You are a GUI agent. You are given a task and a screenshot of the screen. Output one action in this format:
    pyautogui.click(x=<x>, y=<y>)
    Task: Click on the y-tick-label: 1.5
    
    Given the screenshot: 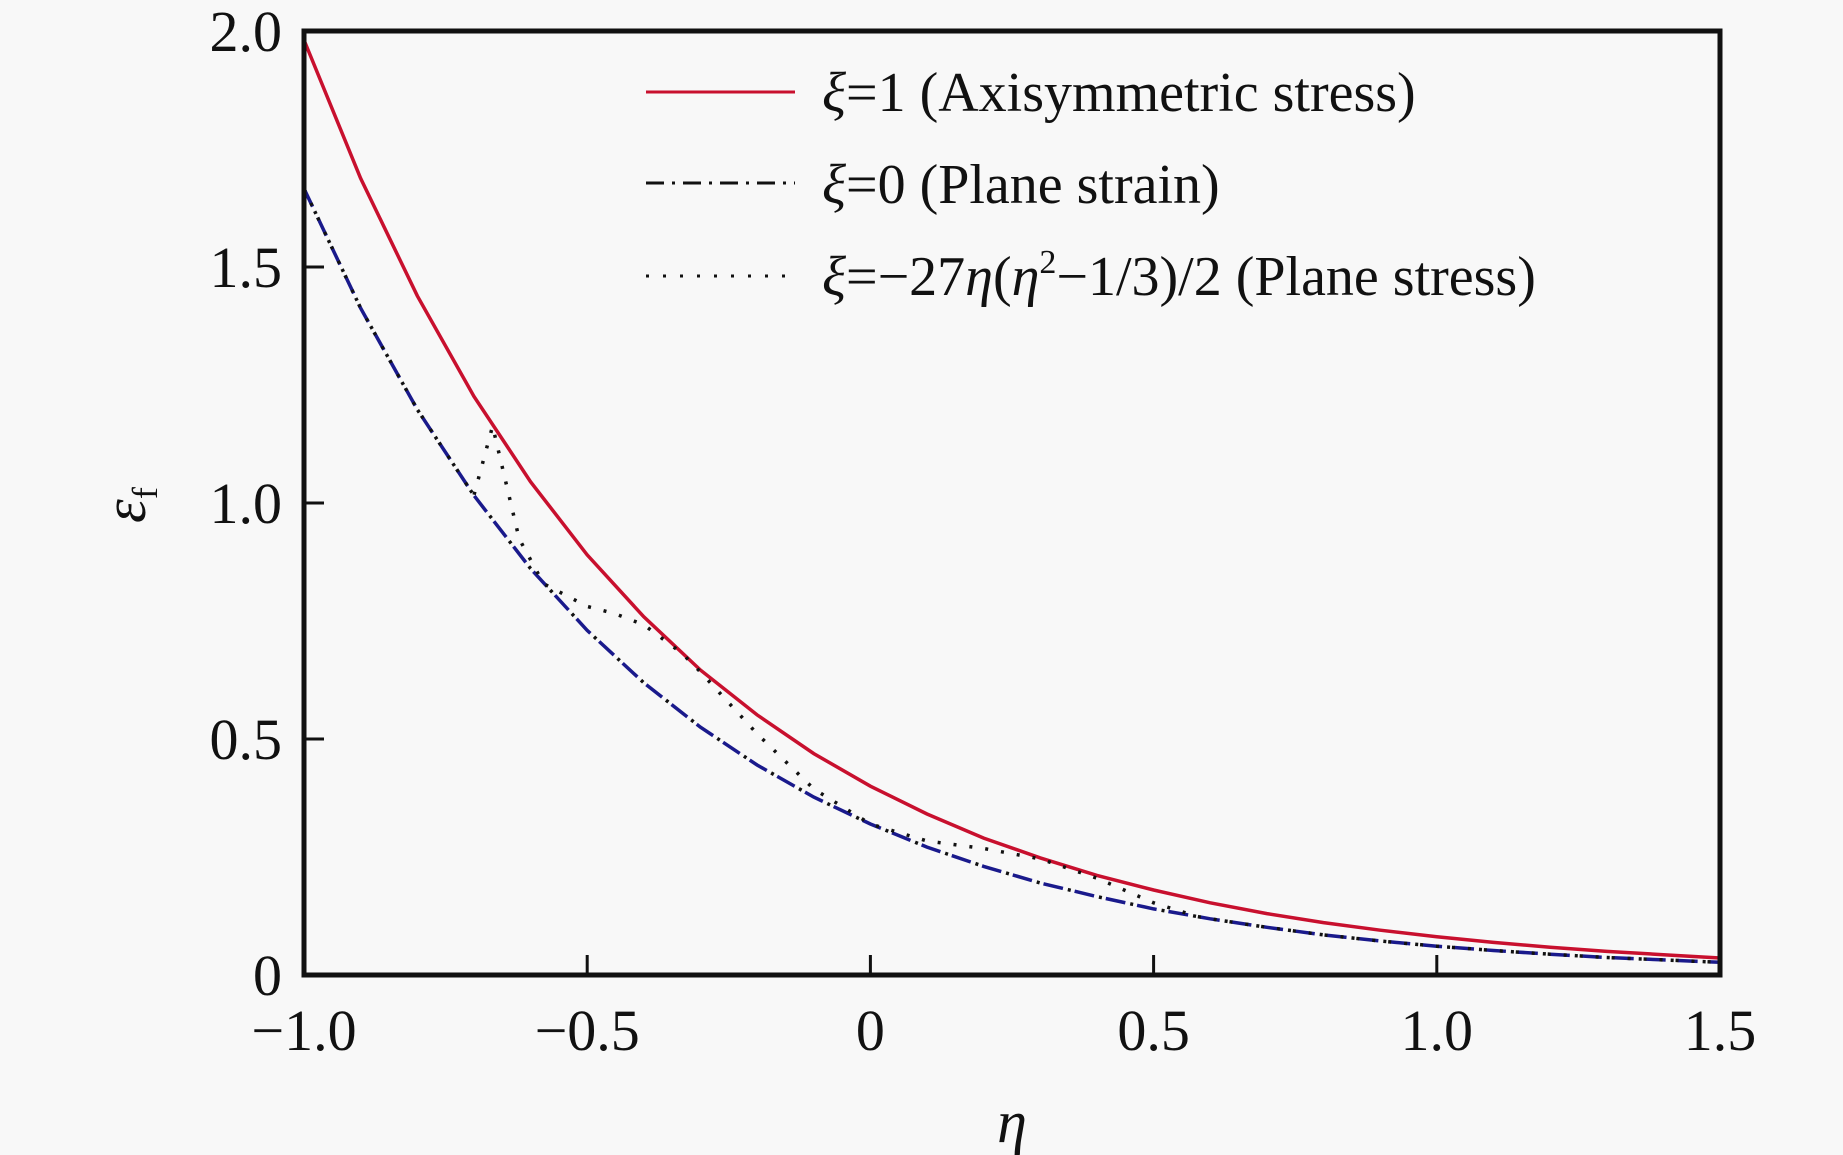 What is the action you would take?
    pyautogui.click(x=246, y=267)
    